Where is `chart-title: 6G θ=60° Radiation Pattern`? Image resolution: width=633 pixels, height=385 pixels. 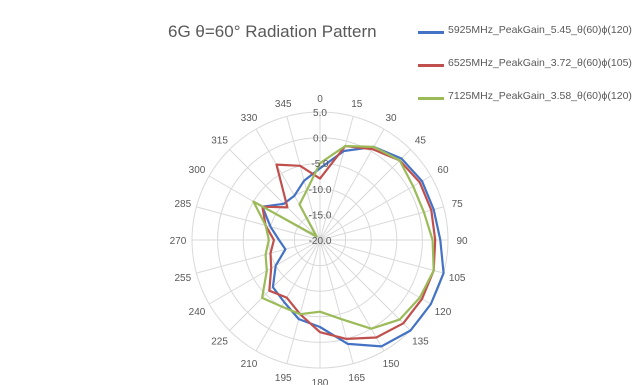
chart-title: 6G θ=60° Radiation Pattern is located at coordinates (272, 31).